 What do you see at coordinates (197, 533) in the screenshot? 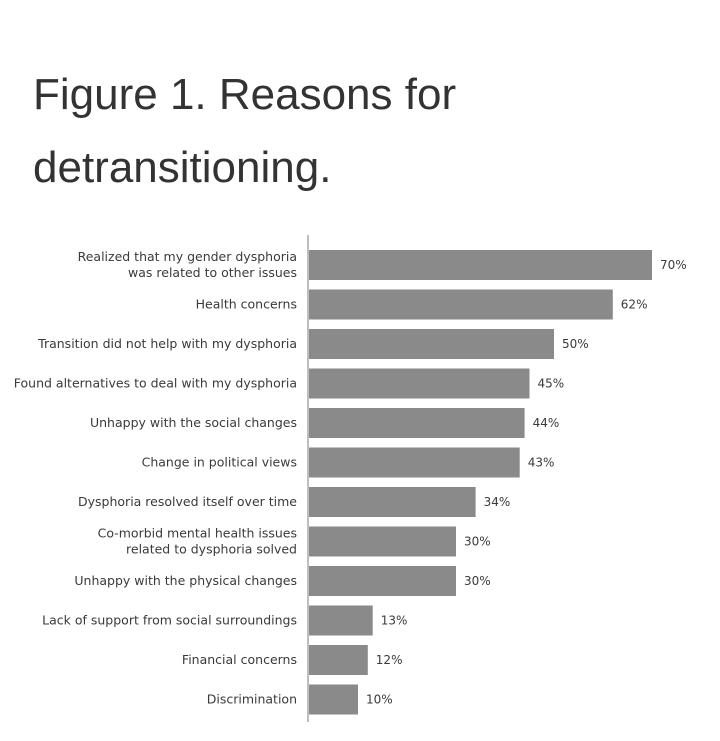
I see `category-label-line: Co-morbid mental health issues` at bounding box center [197, 533].